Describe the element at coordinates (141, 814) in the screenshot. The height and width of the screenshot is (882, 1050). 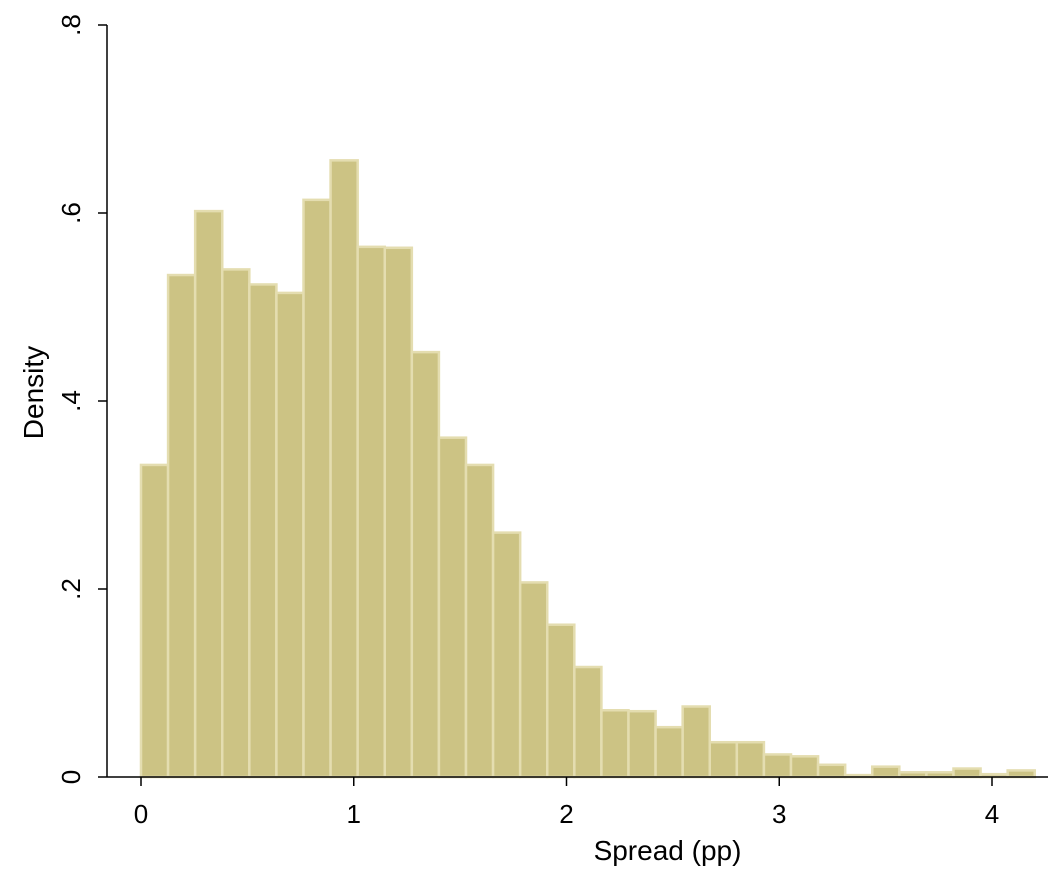
I see `x-tick-label: 0` at that location.